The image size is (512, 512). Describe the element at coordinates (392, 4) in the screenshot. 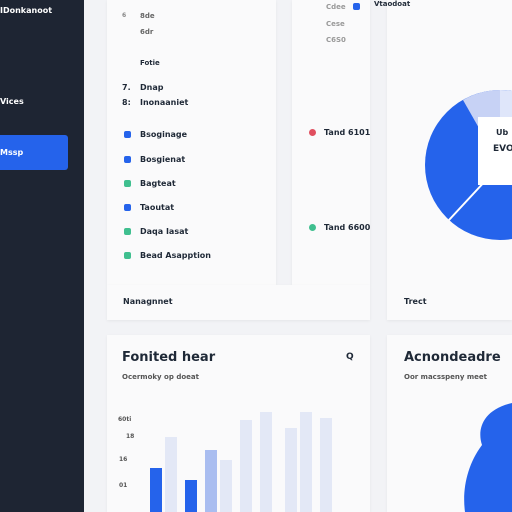

I see `pie-title: Vtaodoat` at that location.